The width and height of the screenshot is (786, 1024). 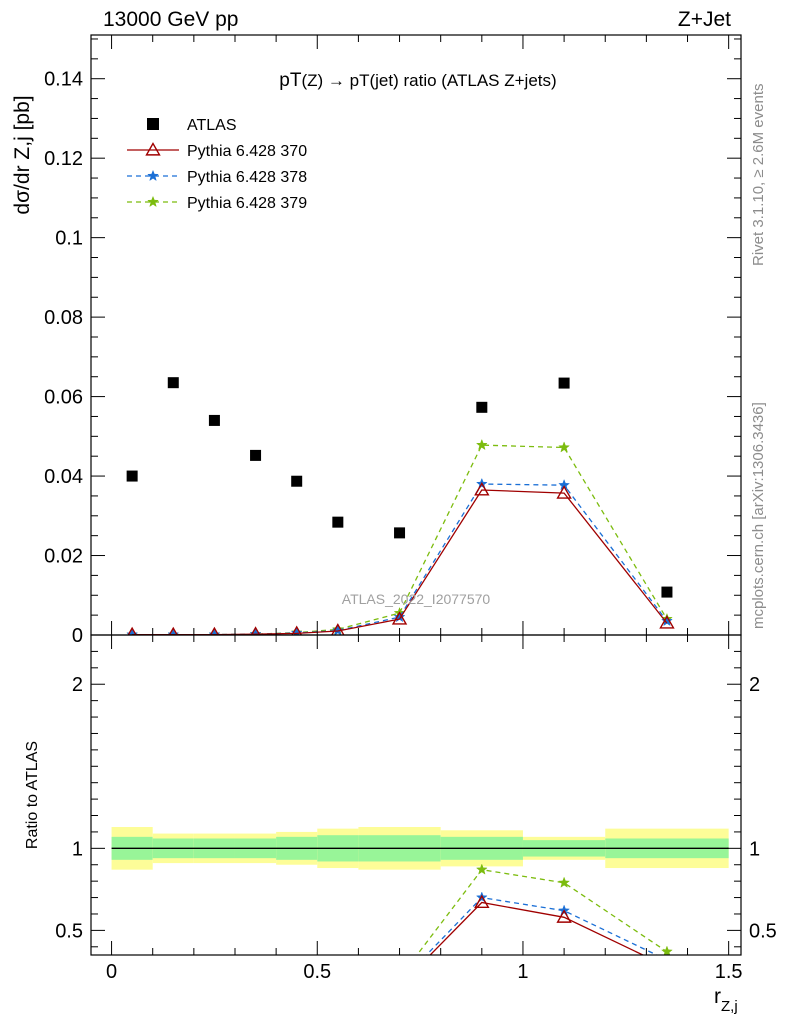 I want to click on x-tick-label: 0, so click(x=111, y=972).